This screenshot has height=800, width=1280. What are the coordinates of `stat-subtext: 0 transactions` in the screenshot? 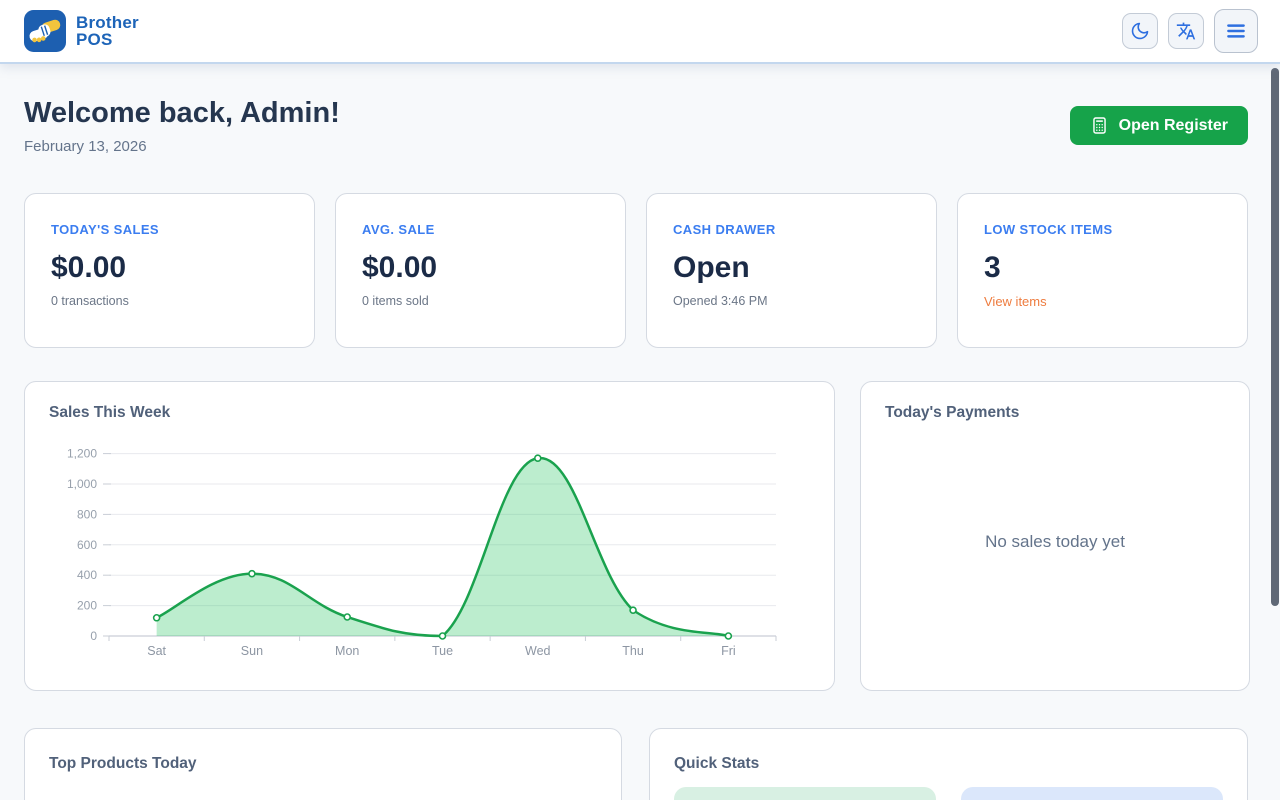 It's located at (90, 301).